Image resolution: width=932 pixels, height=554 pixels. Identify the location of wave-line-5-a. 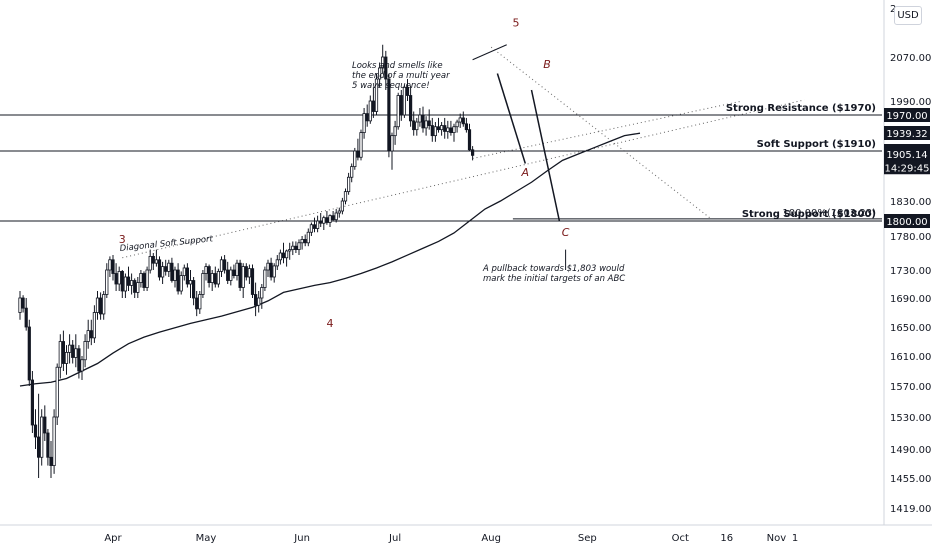
(511, 118).